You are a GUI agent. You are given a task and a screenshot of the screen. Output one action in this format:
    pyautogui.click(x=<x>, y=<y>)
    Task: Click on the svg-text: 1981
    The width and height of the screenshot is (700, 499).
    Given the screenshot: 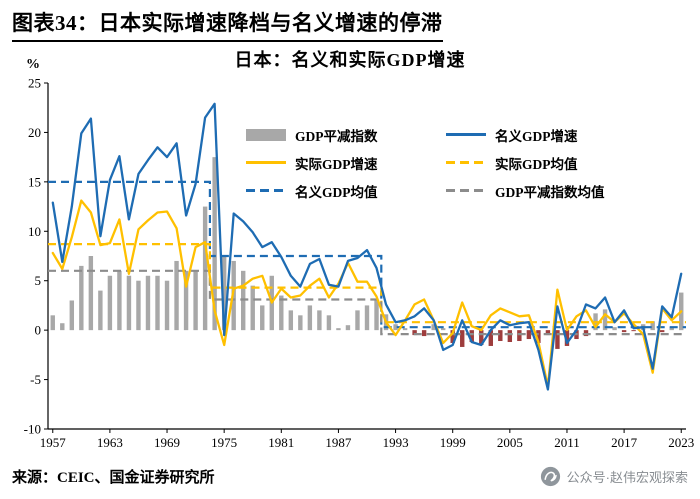 What is the action you would take?
    pyautogui.click(x=281, y=442)
    